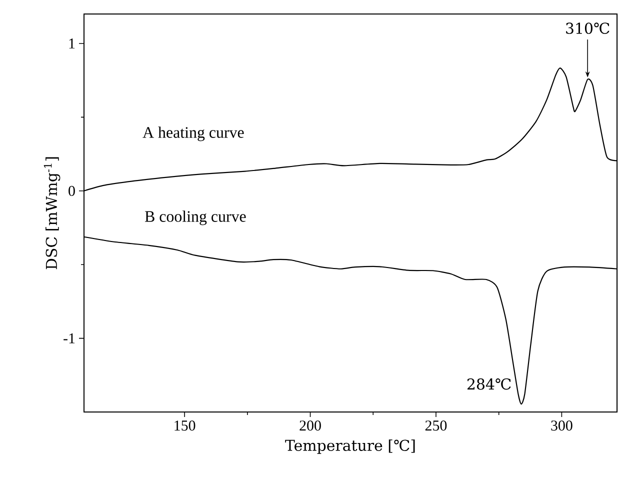  I want to click on series-label: B cooling curve, so click(195, 218).